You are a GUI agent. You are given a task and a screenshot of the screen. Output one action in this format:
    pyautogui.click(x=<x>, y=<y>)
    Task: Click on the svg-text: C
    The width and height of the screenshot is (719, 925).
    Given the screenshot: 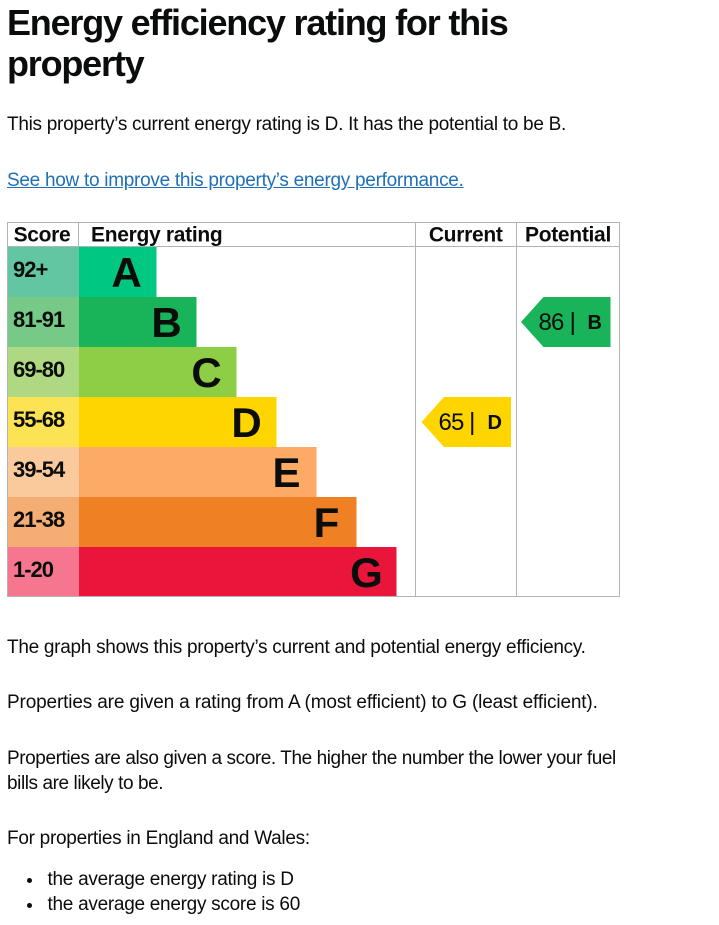 What is the action you would take?
    pyautogui.click(x=206, y=372)
    